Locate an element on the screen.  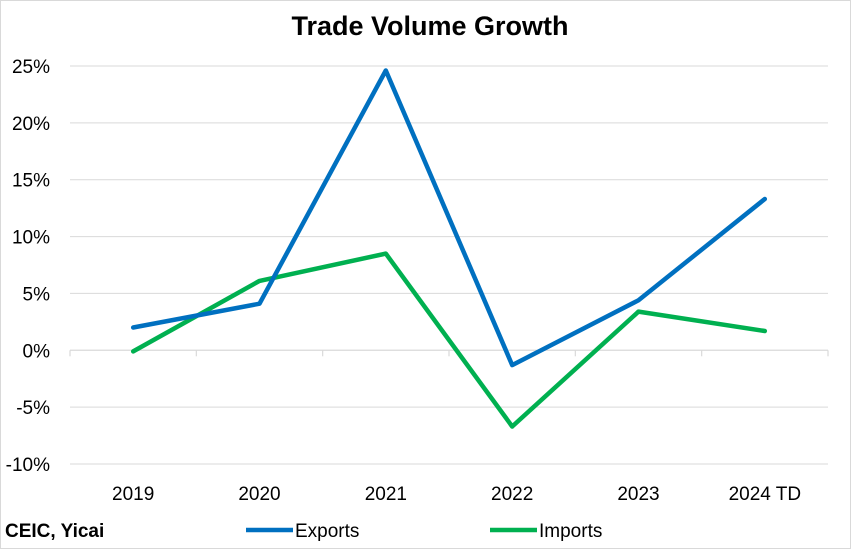
x-tick-label: 2021 is located at coordinates (386, 494).